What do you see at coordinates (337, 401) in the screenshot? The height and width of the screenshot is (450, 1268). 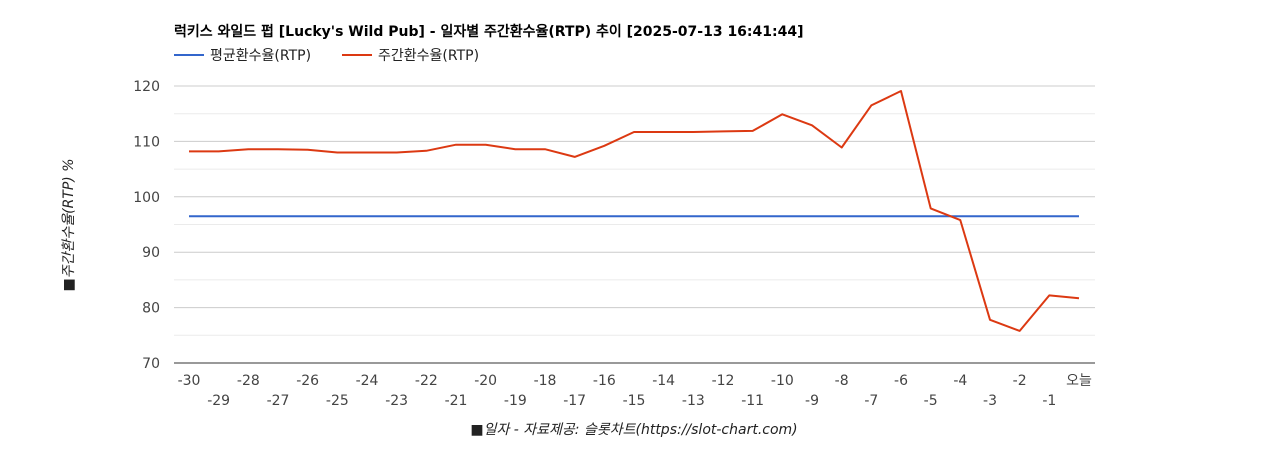 I see `x-tick-label: -25` at bounding box center [337, 401].